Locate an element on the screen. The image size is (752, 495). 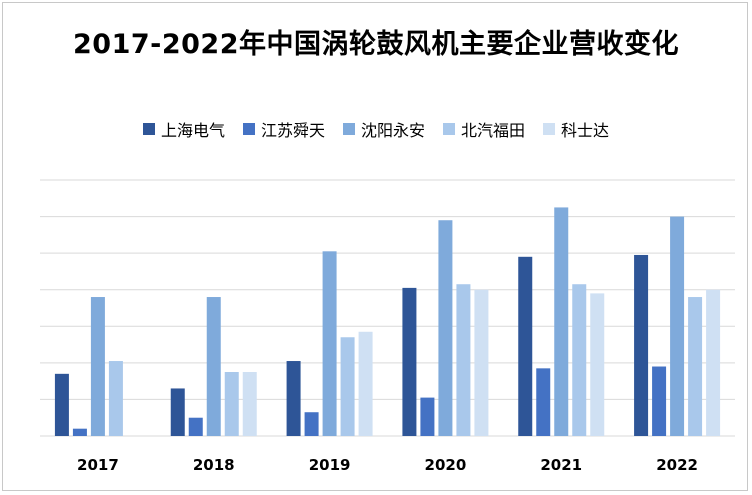
legend-item-4: 科士达 is located at coordinates (576, 129).